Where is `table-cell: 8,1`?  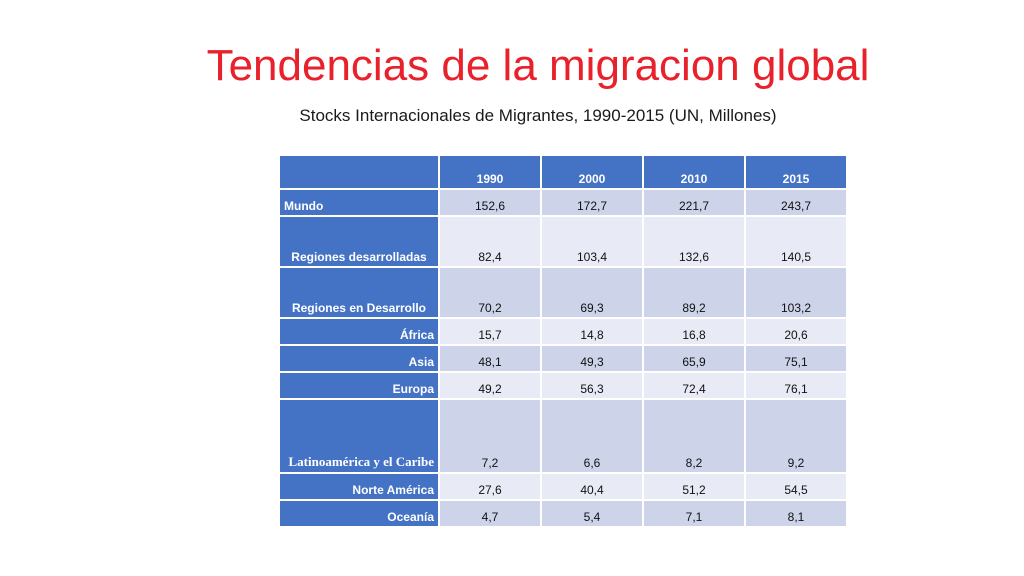 table-cell: 8,1 is located at coordinates (796, 513).